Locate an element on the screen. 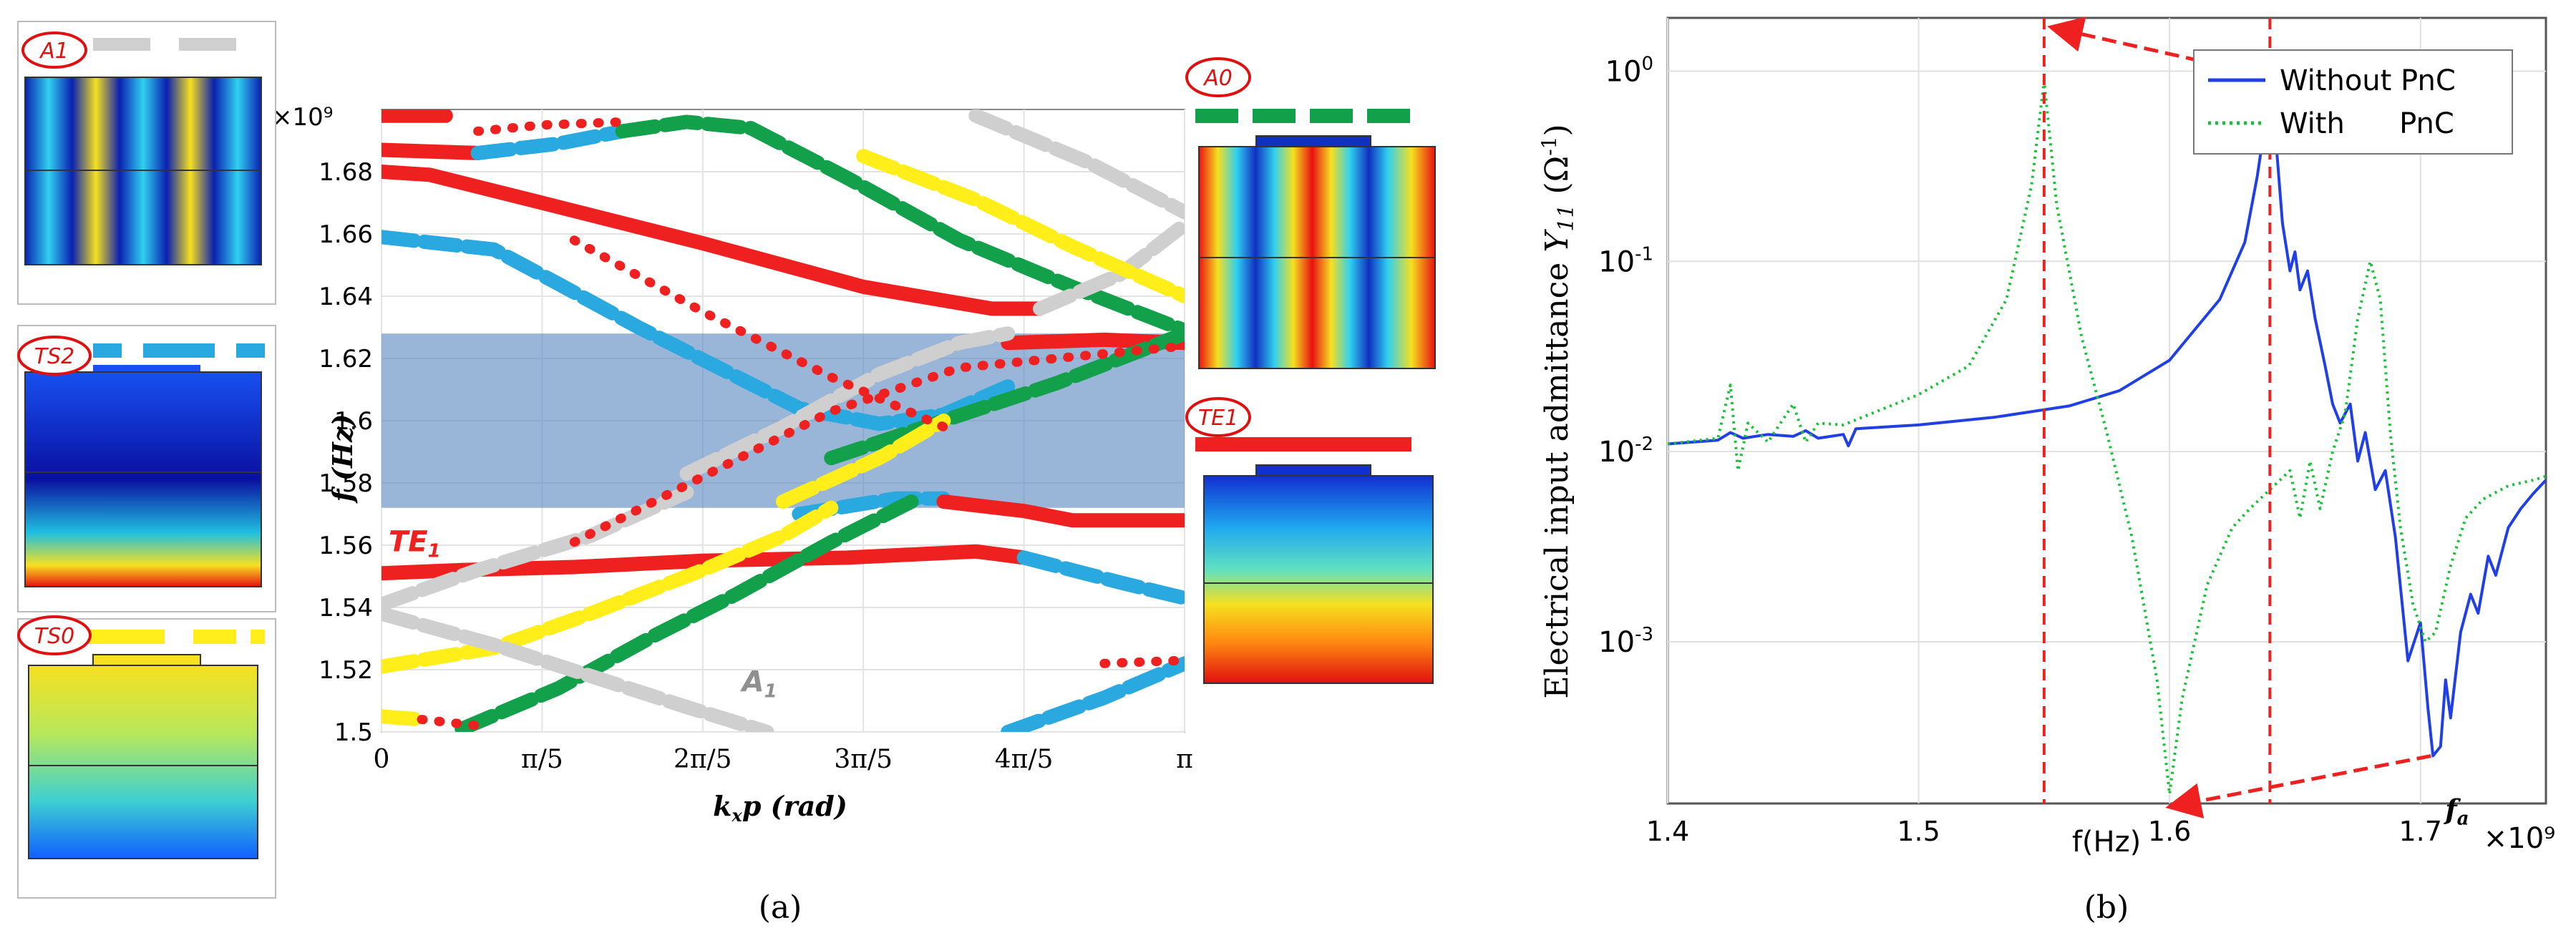  ts2-label-badge is located at coordinates (54, 356).